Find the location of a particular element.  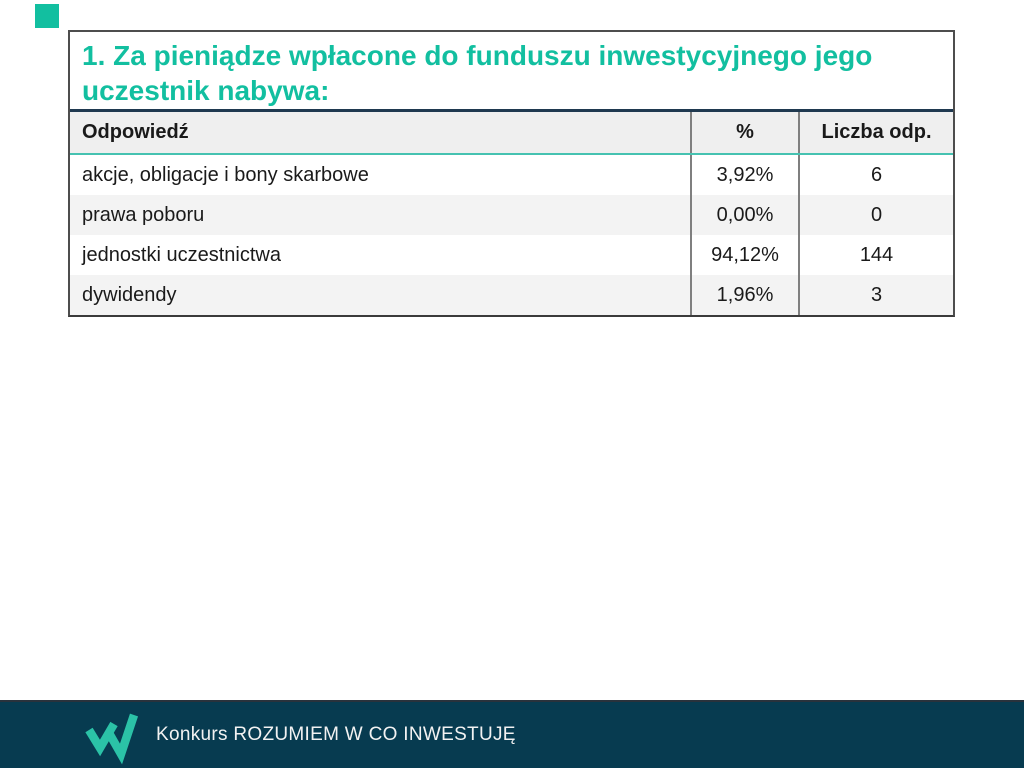

table-row: dywidendy 1,96% 3 is located at coordinates (511, 295).